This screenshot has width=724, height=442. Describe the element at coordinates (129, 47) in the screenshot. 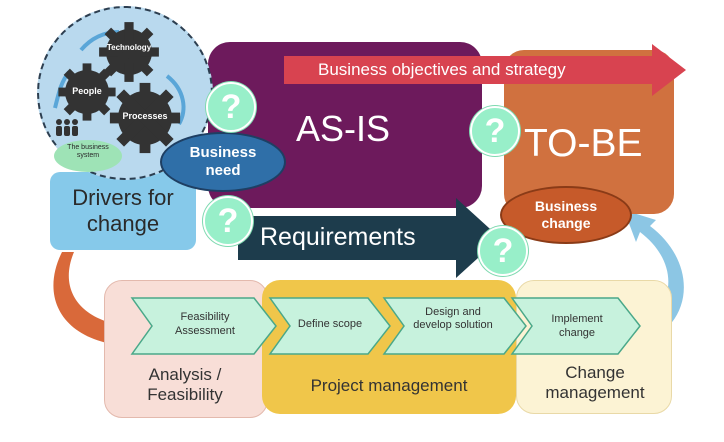

I see `technology-gear-label: Technology` at that location.